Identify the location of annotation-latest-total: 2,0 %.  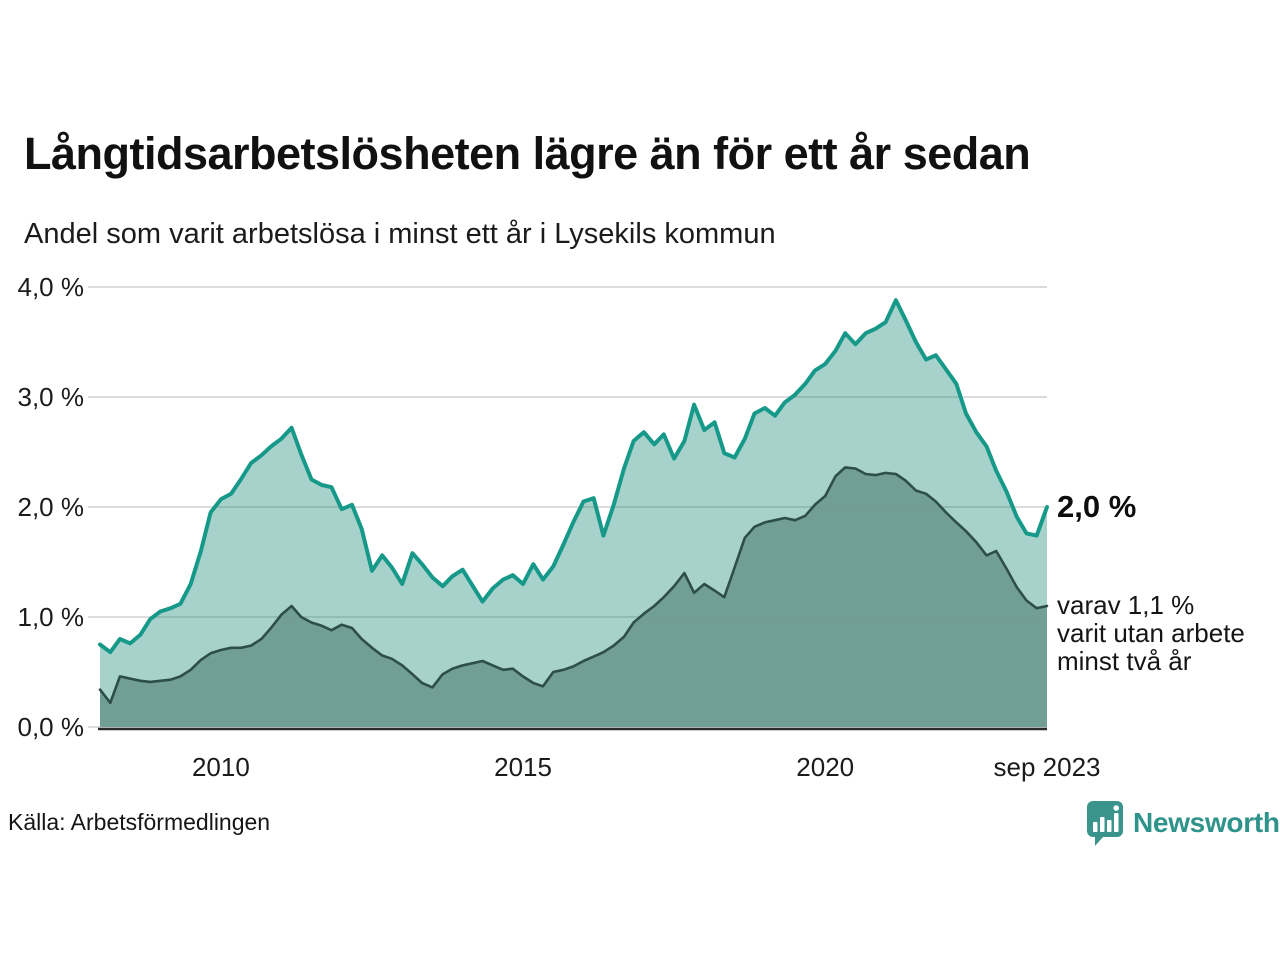
(1097, 506).